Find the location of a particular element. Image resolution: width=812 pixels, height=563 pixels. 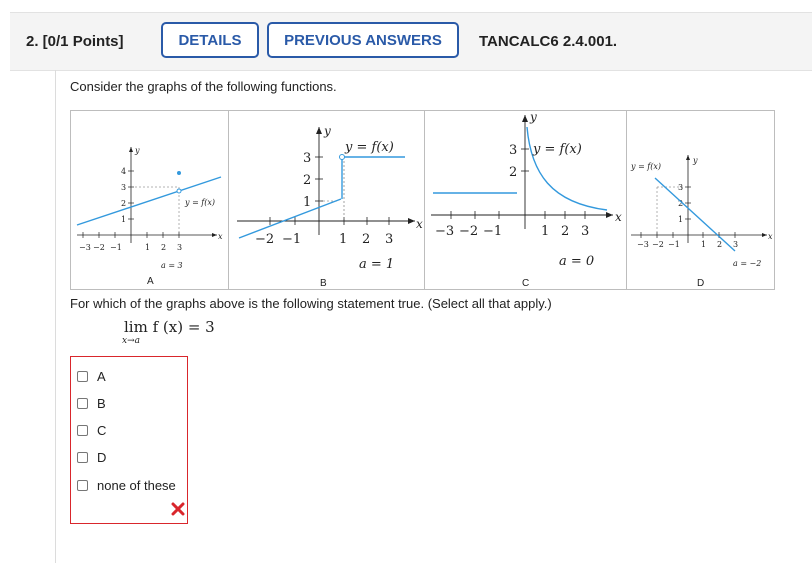

choice-a: A is located at coordinates (91, 376).